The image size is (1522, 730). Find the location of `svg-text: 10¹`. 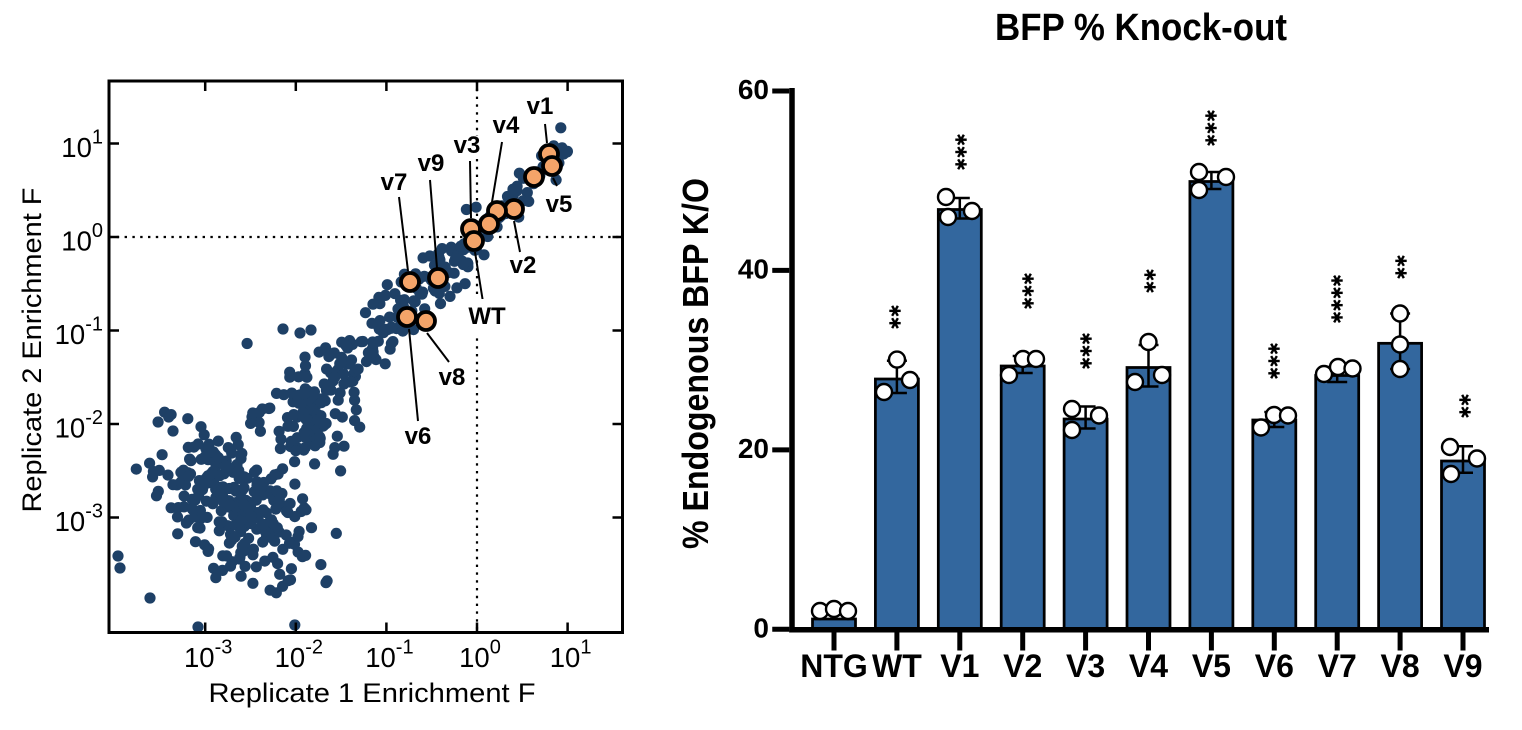

svg-text: 10¹ is located at coordinates (82, 145).